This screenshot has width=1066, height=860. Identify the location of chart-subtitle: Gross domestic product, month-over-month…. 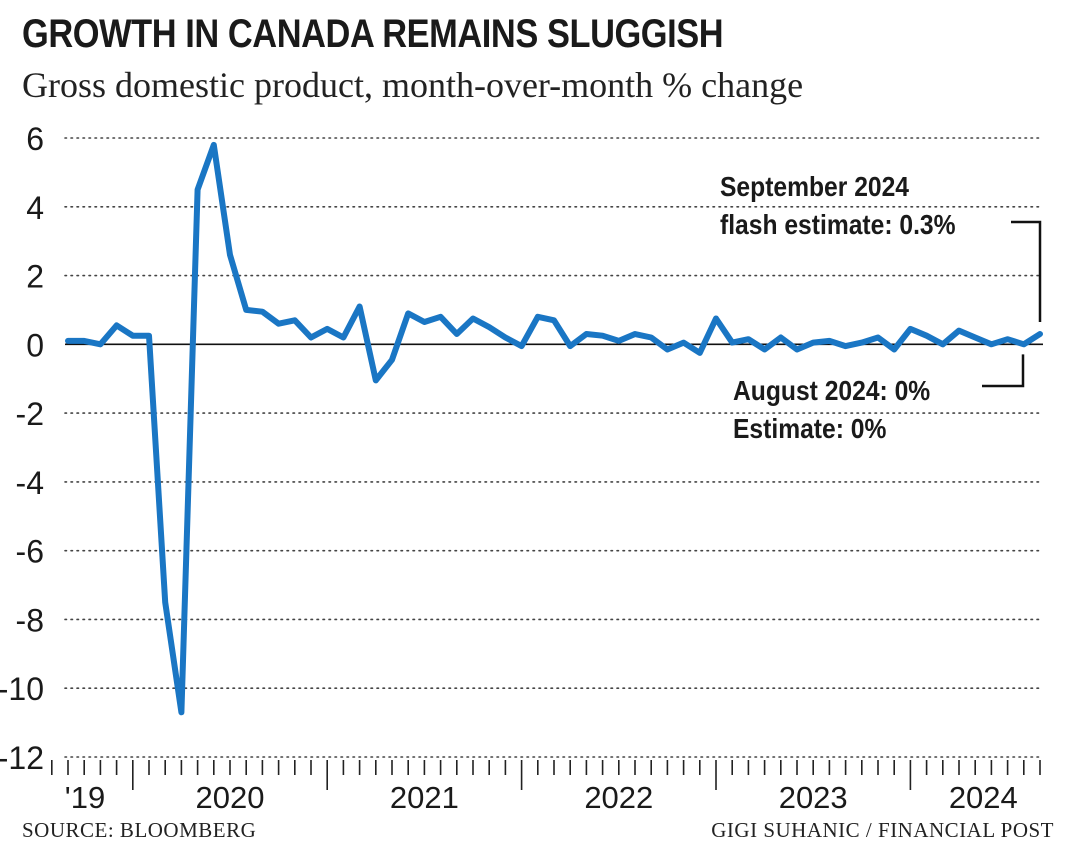
(413, 85).